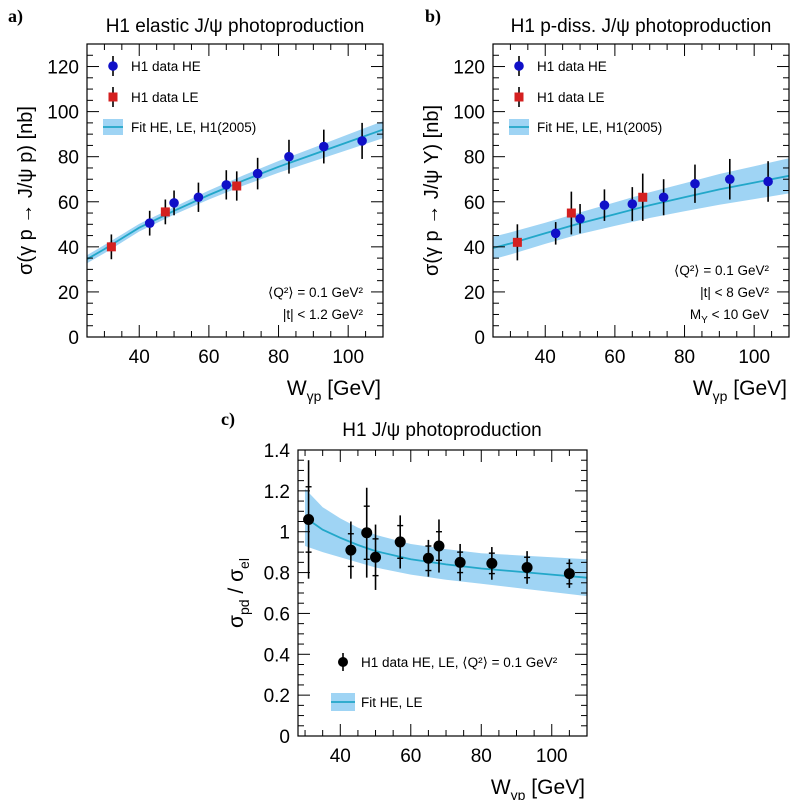  I want to click on x-tick-label: 40, so click(340, 756).